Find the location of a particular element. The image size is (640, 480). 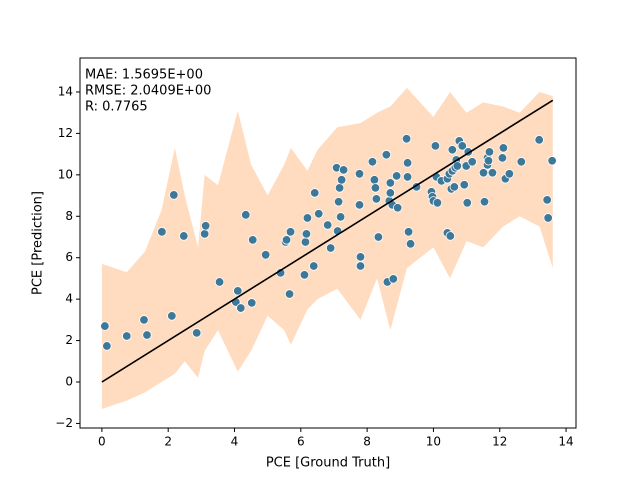

y-tick-label: 2 is located at coordinates (69, 340).